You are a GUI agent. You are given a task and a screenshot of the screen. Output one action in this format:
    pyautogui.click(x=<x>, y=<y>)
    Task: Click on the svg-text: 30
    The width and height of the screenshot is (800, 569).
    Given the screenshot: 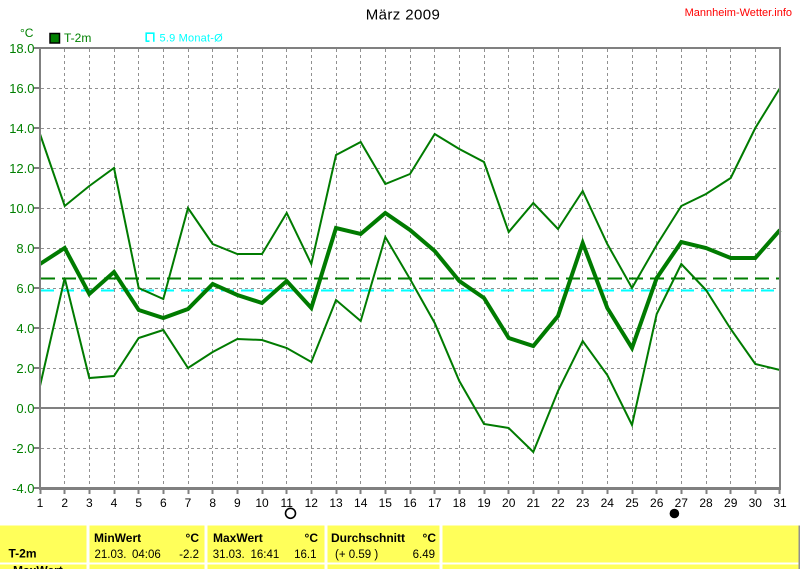 What is the action you would take?
    pyautogui.click(x=756, y=503)
    